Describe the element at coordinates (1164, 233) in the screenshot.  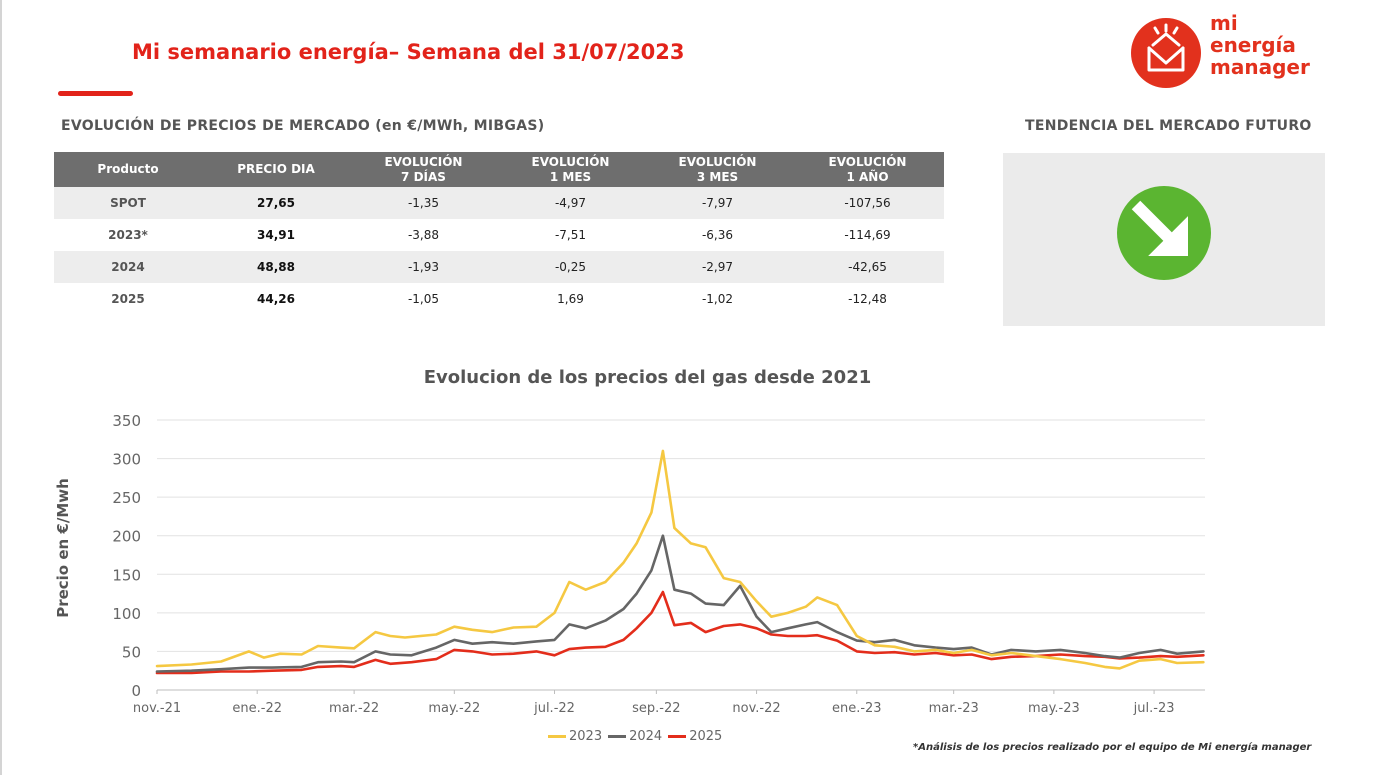
I see `down-right-arrow-icon` at that location.